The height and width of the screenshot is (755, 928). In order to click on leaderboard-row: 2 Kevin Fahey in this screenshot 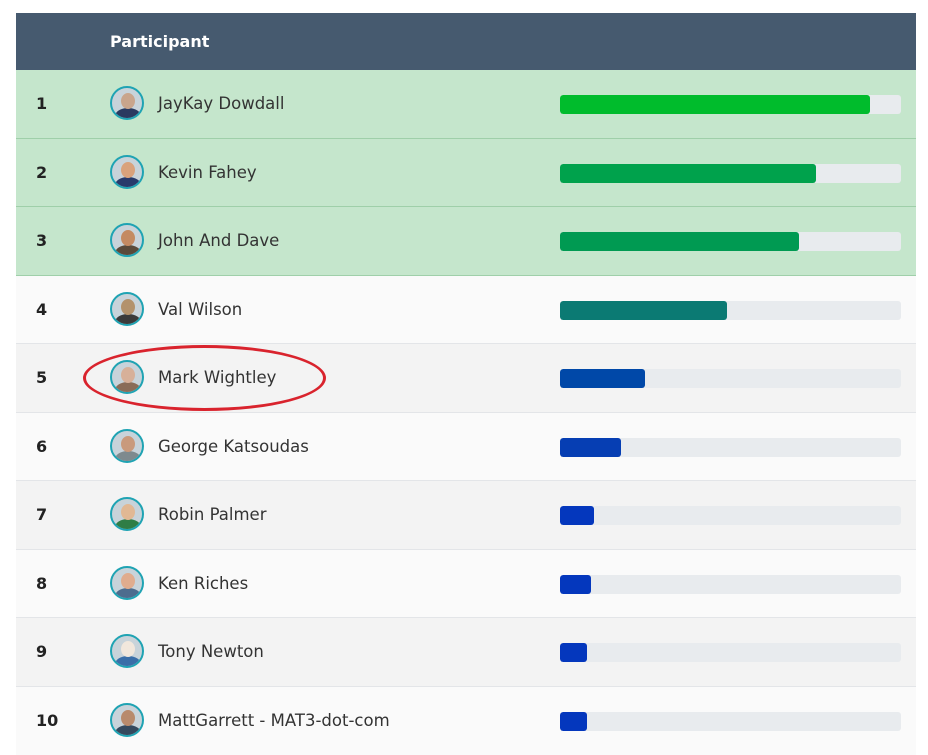, I will do `click(466, 173)`.